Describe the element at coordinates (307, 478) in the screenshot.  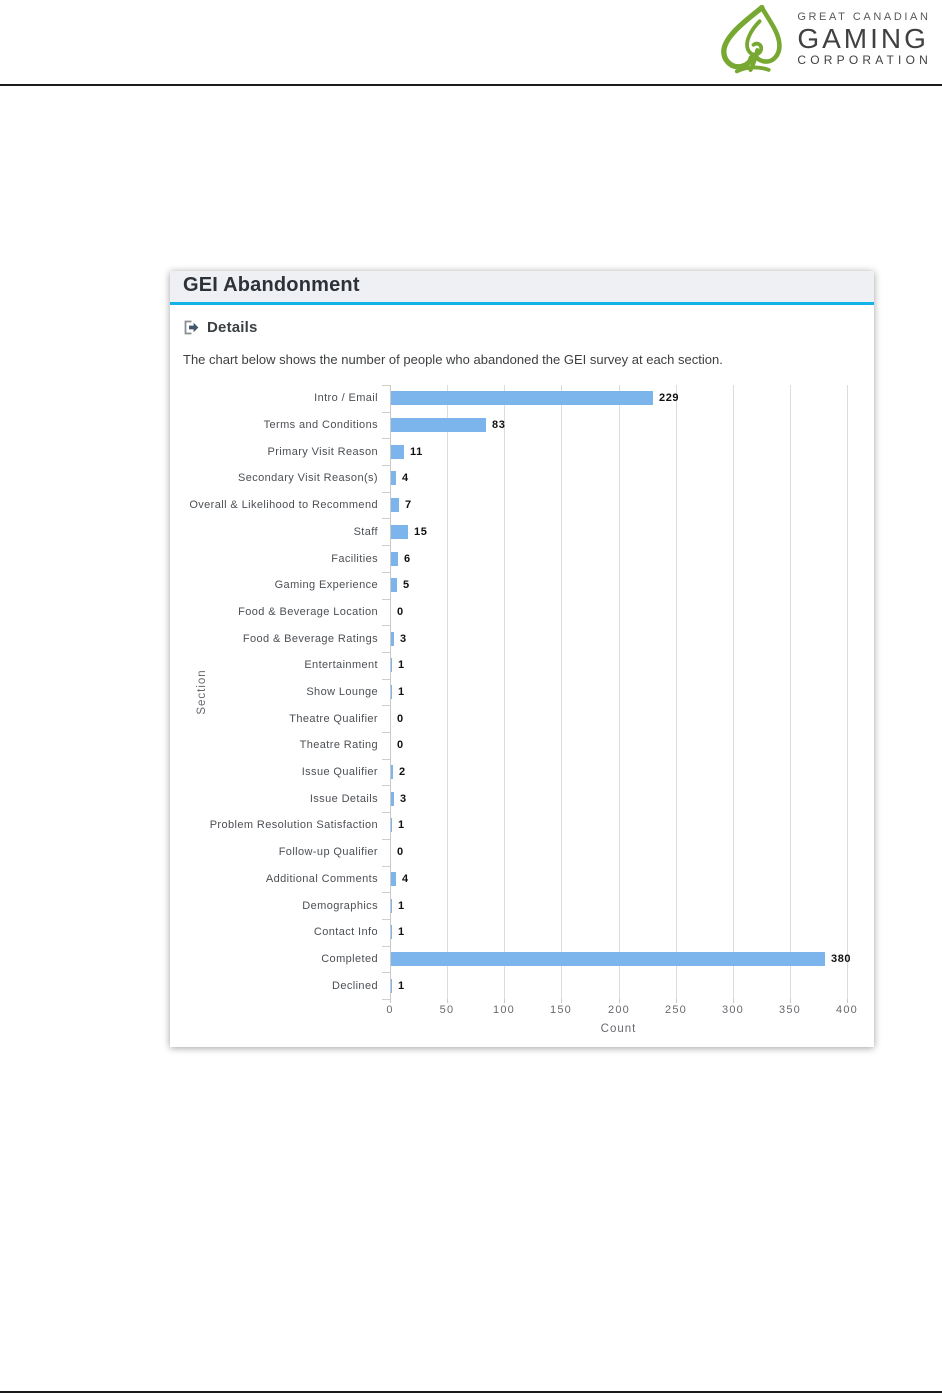
I see `category-label: Secondary Visit Reason(s)` at that location.